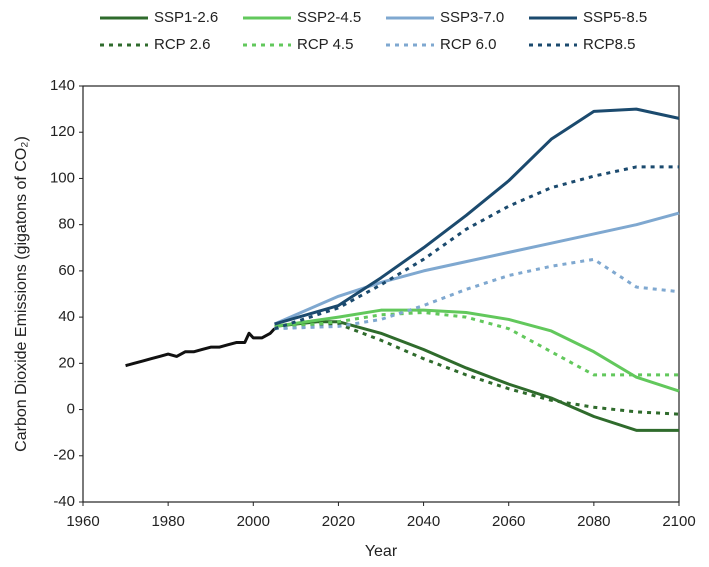 This screenshot has height=567, width=709. What do you see at coordinates (64, 501) in the screenshot?
I see `y-tick-label: -40` at bounding box center [64, 501].